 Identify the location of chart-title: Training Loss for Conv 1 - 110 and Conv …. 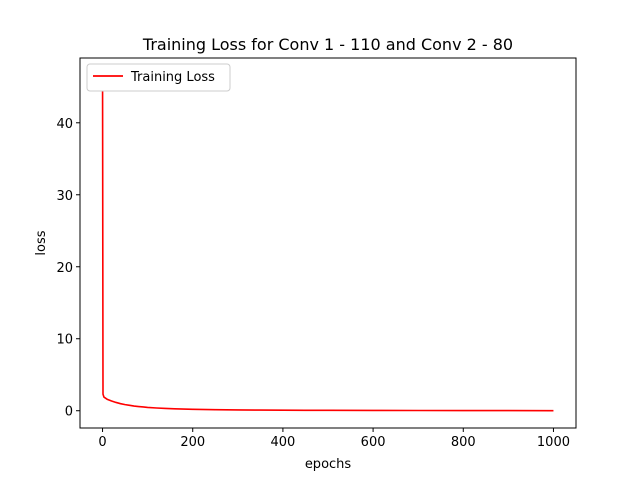
(327, 44).